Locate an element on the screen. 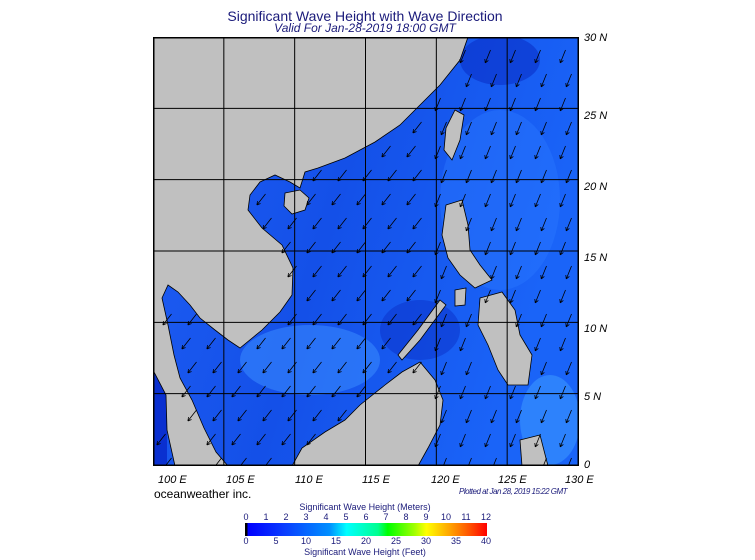  lat-label: 10 N is located at coordinates (596, 329).